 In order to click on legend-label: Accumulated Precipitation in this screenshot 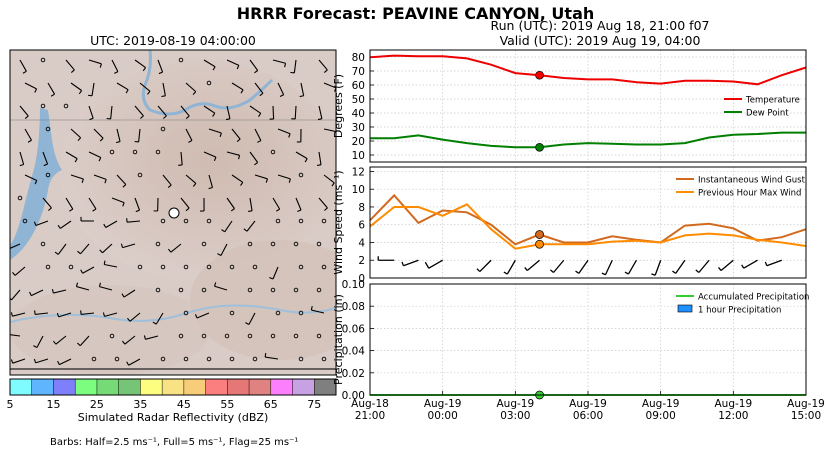, I will do `click(753, 298)`.